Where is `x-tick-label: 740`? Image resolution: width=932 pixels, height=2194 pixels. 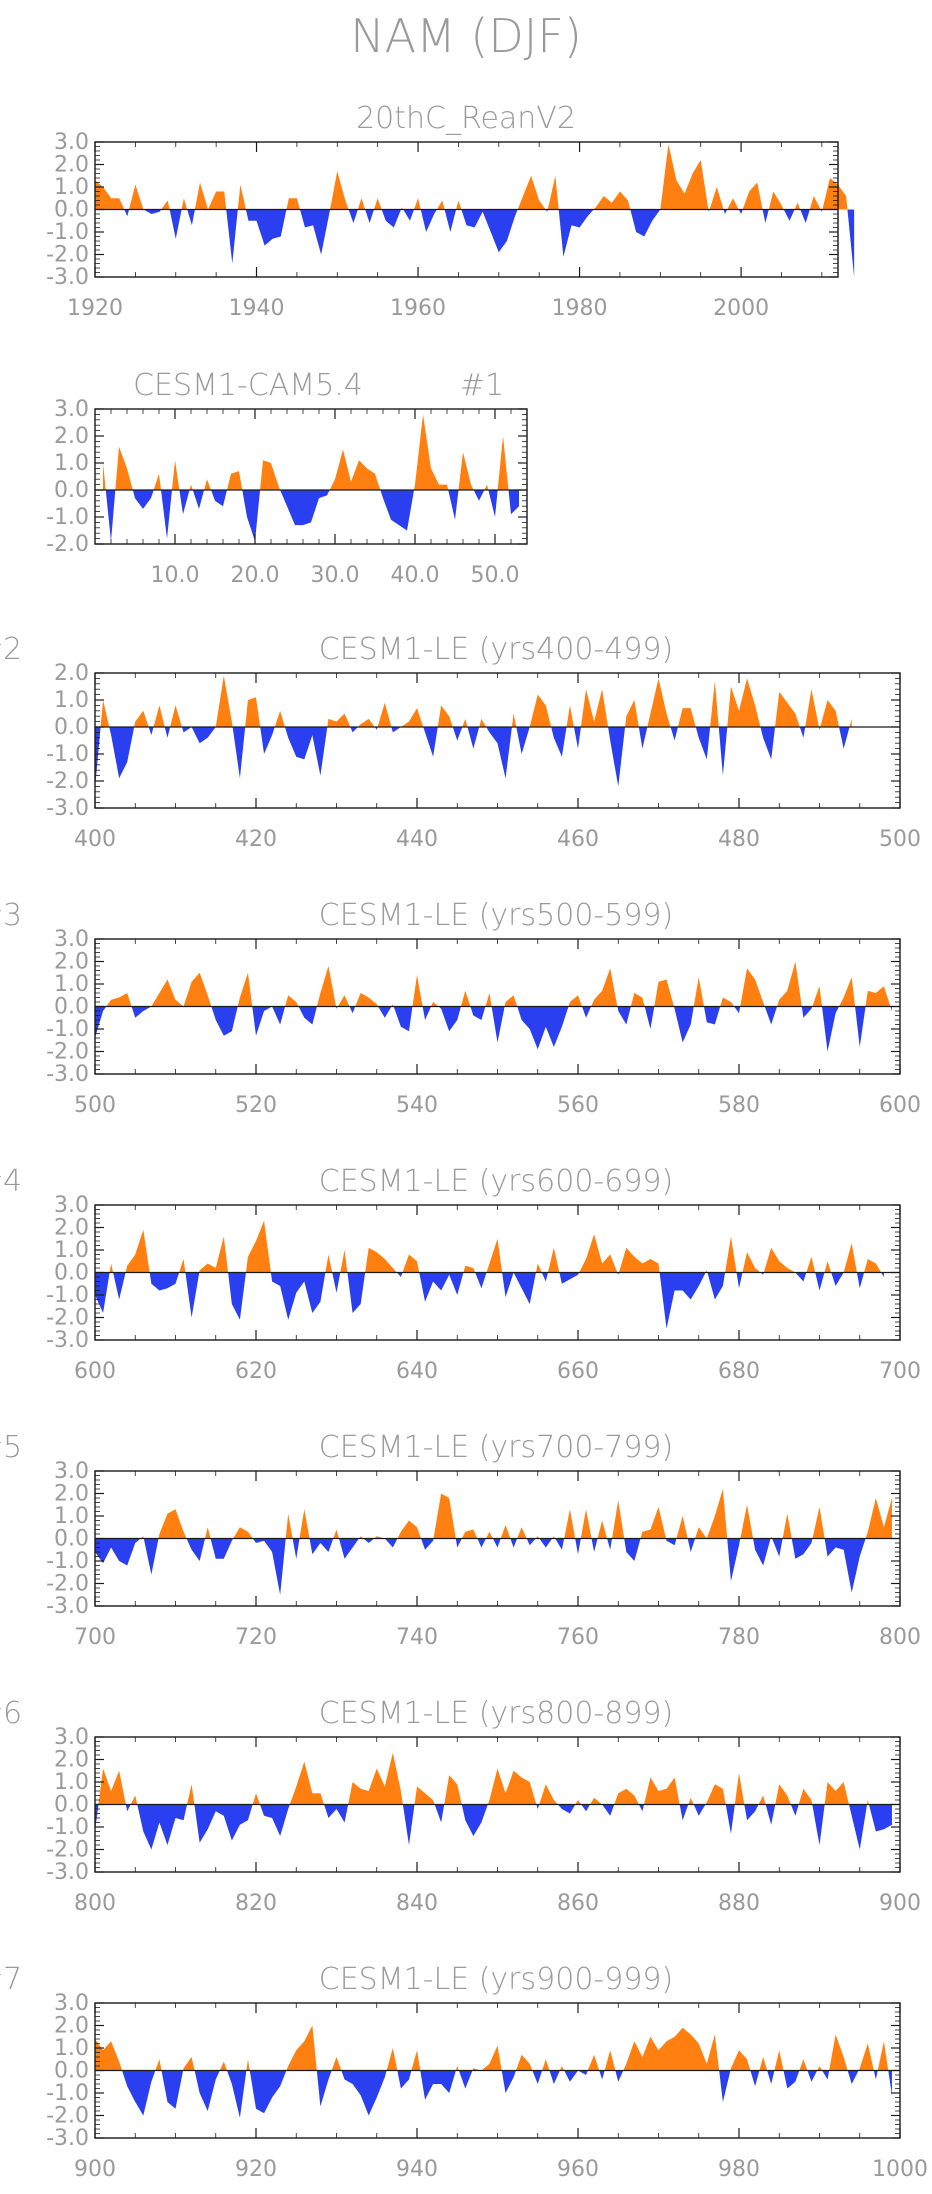 x-tick-label: 740 is located at coordinates (417, 1637).